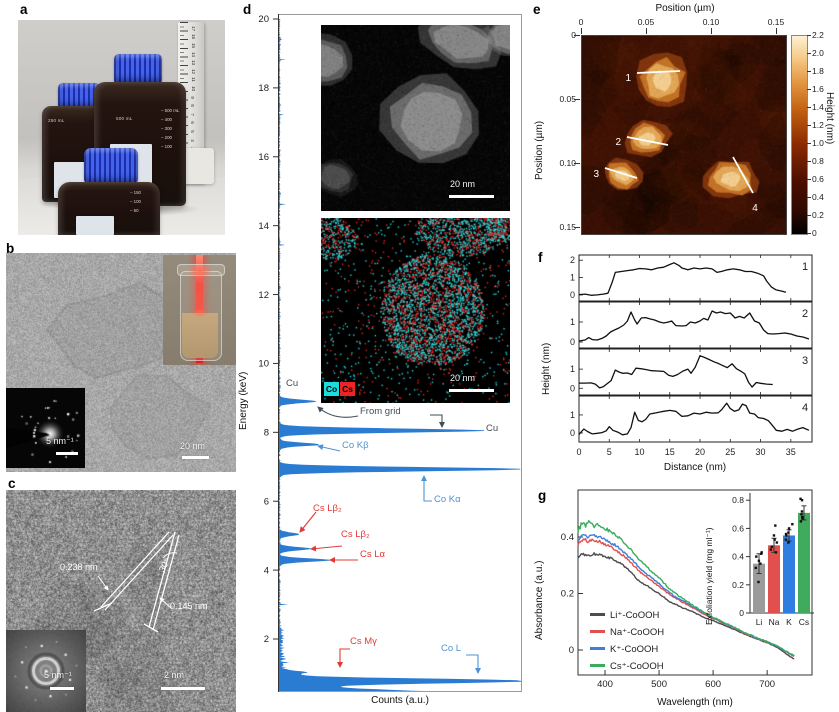 Image resolution: width=839 pixels, height=712 pixels. What do you see at coordinates (136, 582) in the screenshot?
I see `lattice-annotation-lines` at bounding box center [136, 582].